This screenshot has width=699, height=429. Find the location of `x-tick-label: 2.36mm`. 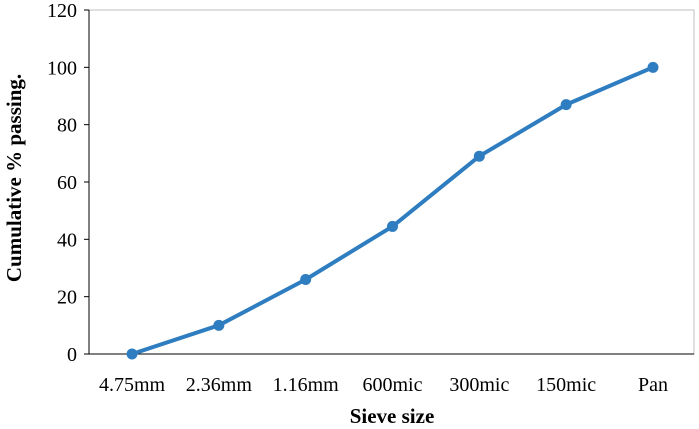

x-tick-label: 2.36mm is located at coordinates (219, 385).